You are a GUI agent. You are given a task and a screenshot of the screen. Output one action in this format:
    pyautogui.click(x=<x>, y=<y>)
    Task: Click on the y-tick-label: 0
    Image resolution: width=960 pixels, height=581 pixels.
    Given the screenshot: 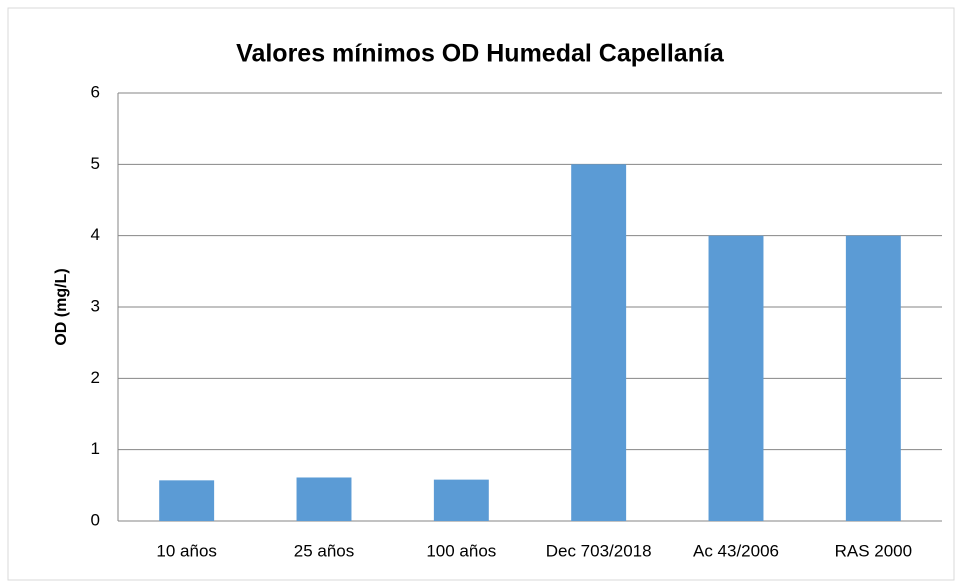 What is the action you would take?
    pyautogui.click(x=95, y=519)
    